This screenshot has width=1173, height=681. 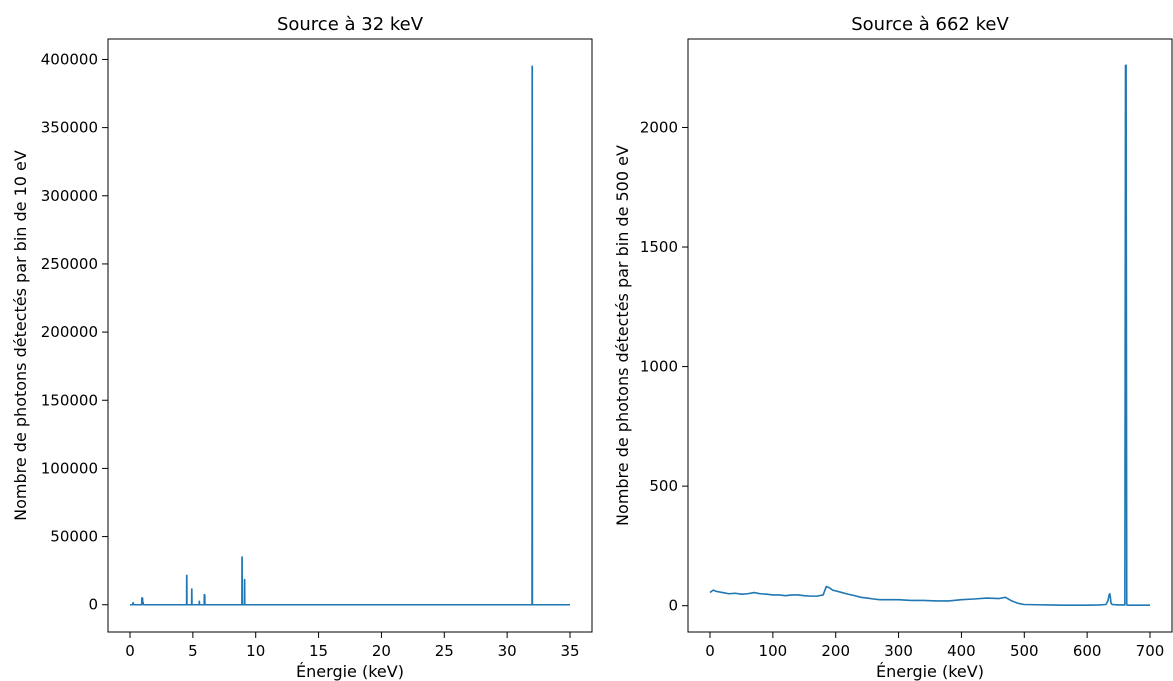 What do you see at coordinates (318, 651) in the screenshot?
I see `x-tick-label: 15` at bounding box center [318, 651].